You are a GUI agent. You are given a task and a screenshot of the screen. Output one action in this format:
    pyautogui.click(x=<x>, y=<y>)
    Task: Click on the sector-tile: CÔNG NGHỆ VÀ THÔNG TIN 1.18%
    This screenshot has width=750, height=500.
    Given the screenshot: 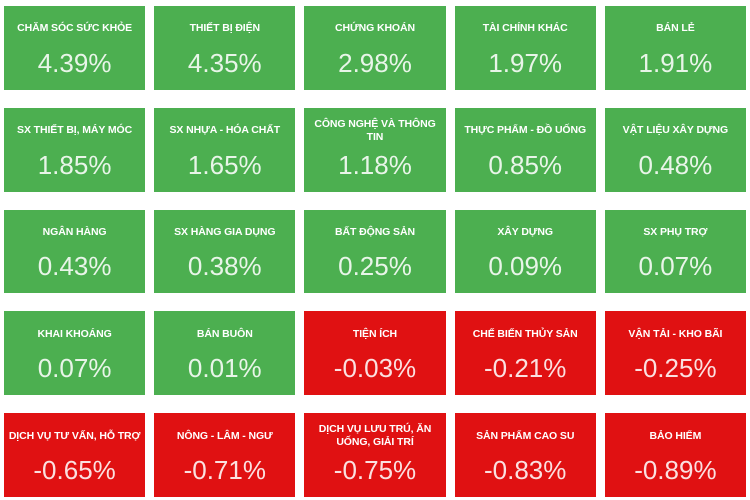 What is the action you would take?
    pyautogui.click(x=375, y=149)
    